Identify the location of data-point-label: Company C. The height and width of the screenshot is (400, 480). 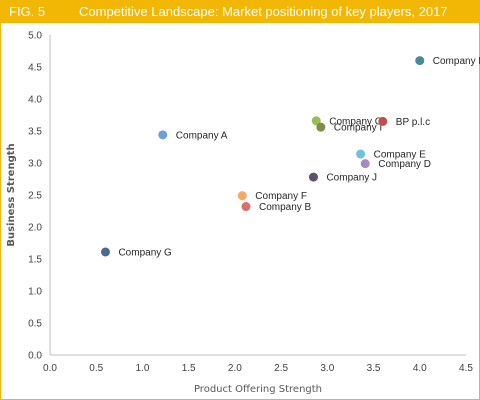
(355, 121).